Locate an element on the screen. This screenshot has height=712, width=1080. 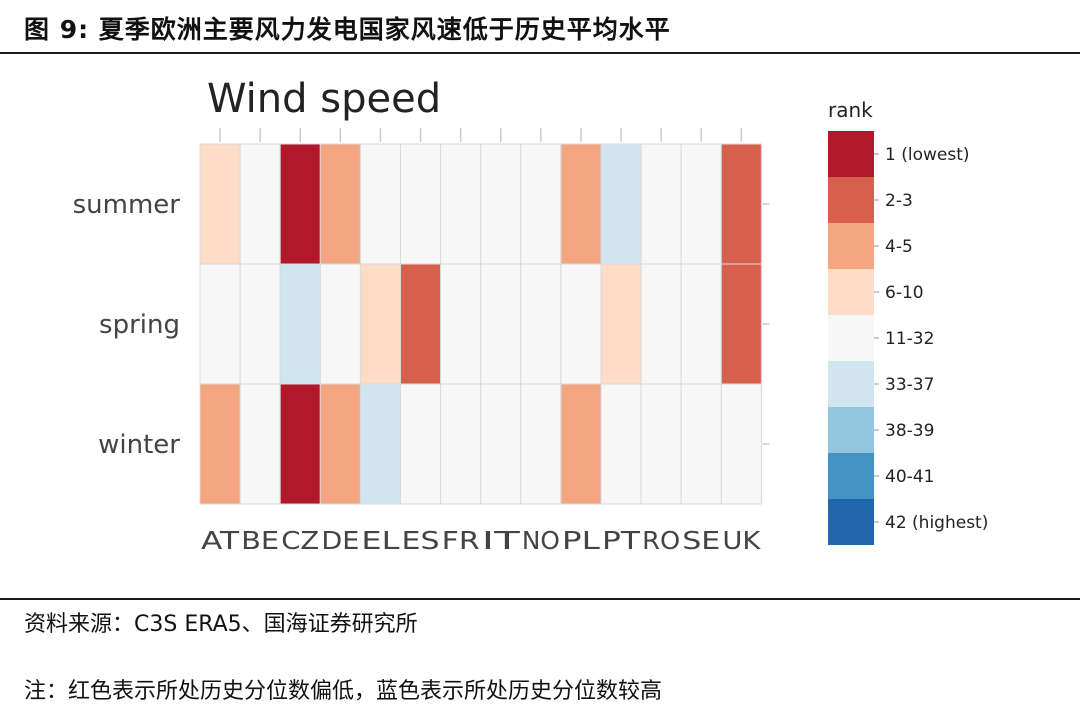
heatmap-cell-summer-SE is located at coordinates (701, 204).